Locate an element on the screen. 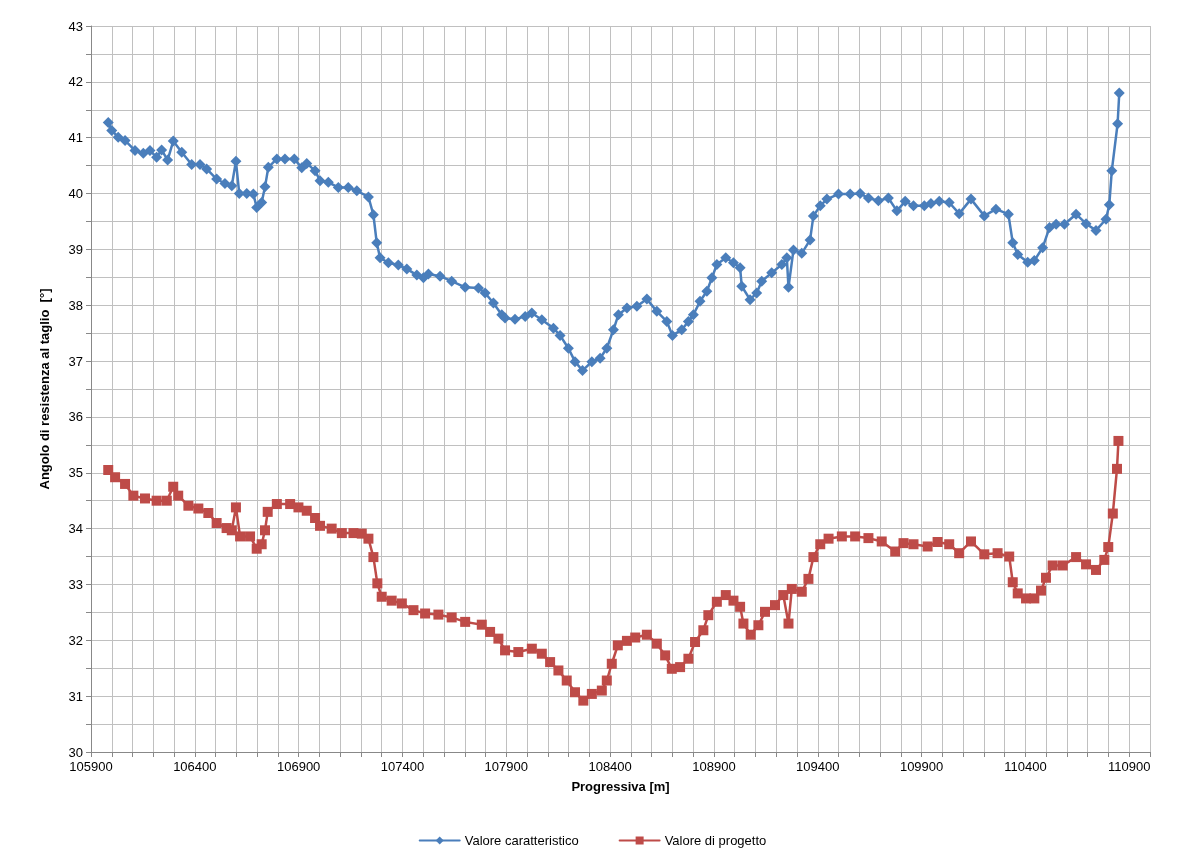 The image size is (1185, 864). y-tick-label: 41 is located at coordinates (75, 138).